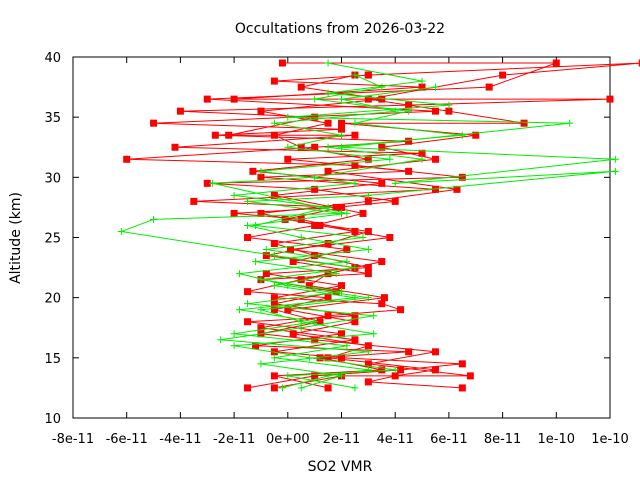  Describe the element at coordinates (52, 178) in the screenshot. I see `y-tick-label: 30` at that location.